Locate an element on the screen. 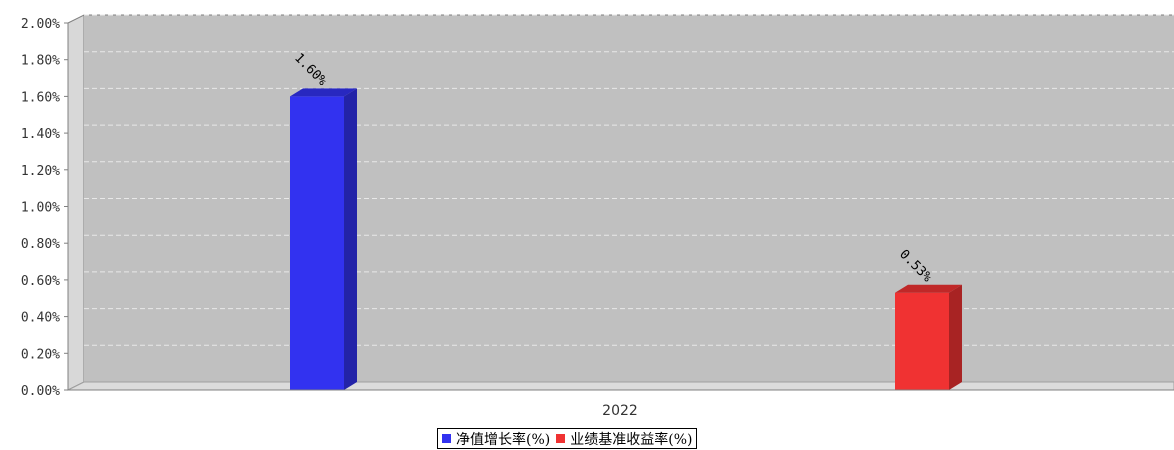 The width and height of the screenshot is (1174, 450). legend-item-nav-growth: 净值增长率(%) is located at coordinates (496, 439).